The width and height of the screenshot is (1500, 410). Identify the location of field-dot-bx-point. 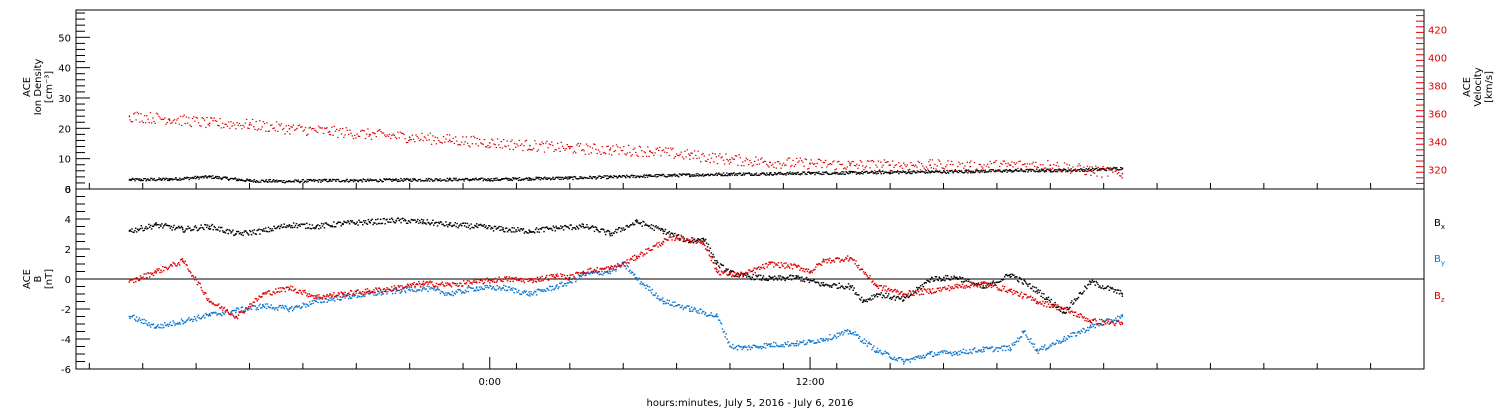
(796, 277).